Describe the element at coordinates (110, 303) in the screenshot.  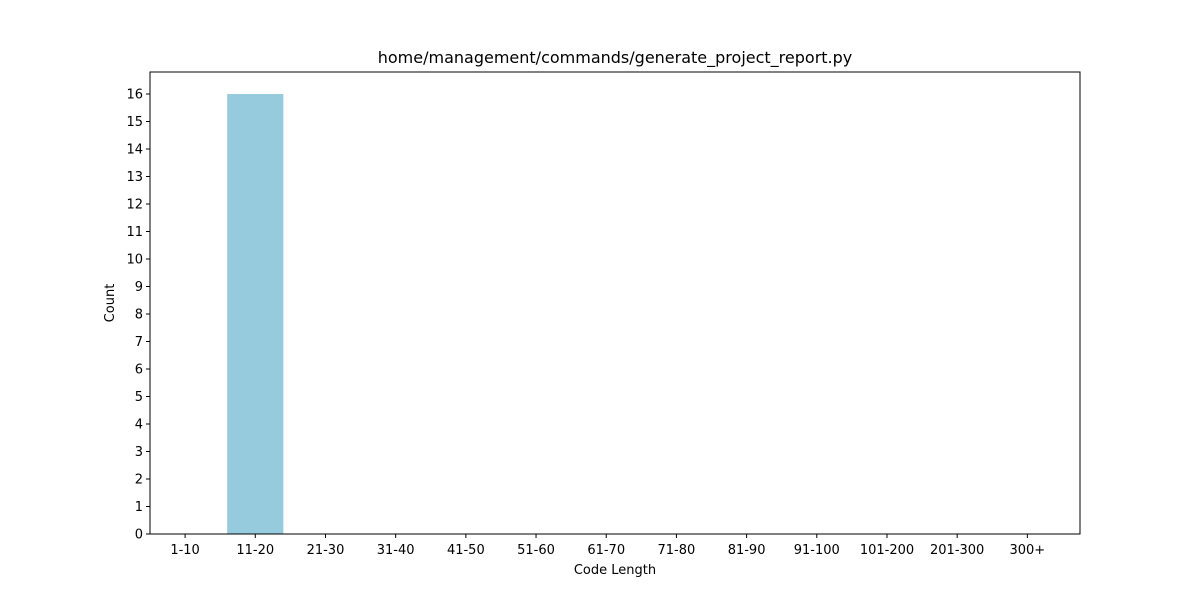
I see `y-axis-label: Count` at that location.